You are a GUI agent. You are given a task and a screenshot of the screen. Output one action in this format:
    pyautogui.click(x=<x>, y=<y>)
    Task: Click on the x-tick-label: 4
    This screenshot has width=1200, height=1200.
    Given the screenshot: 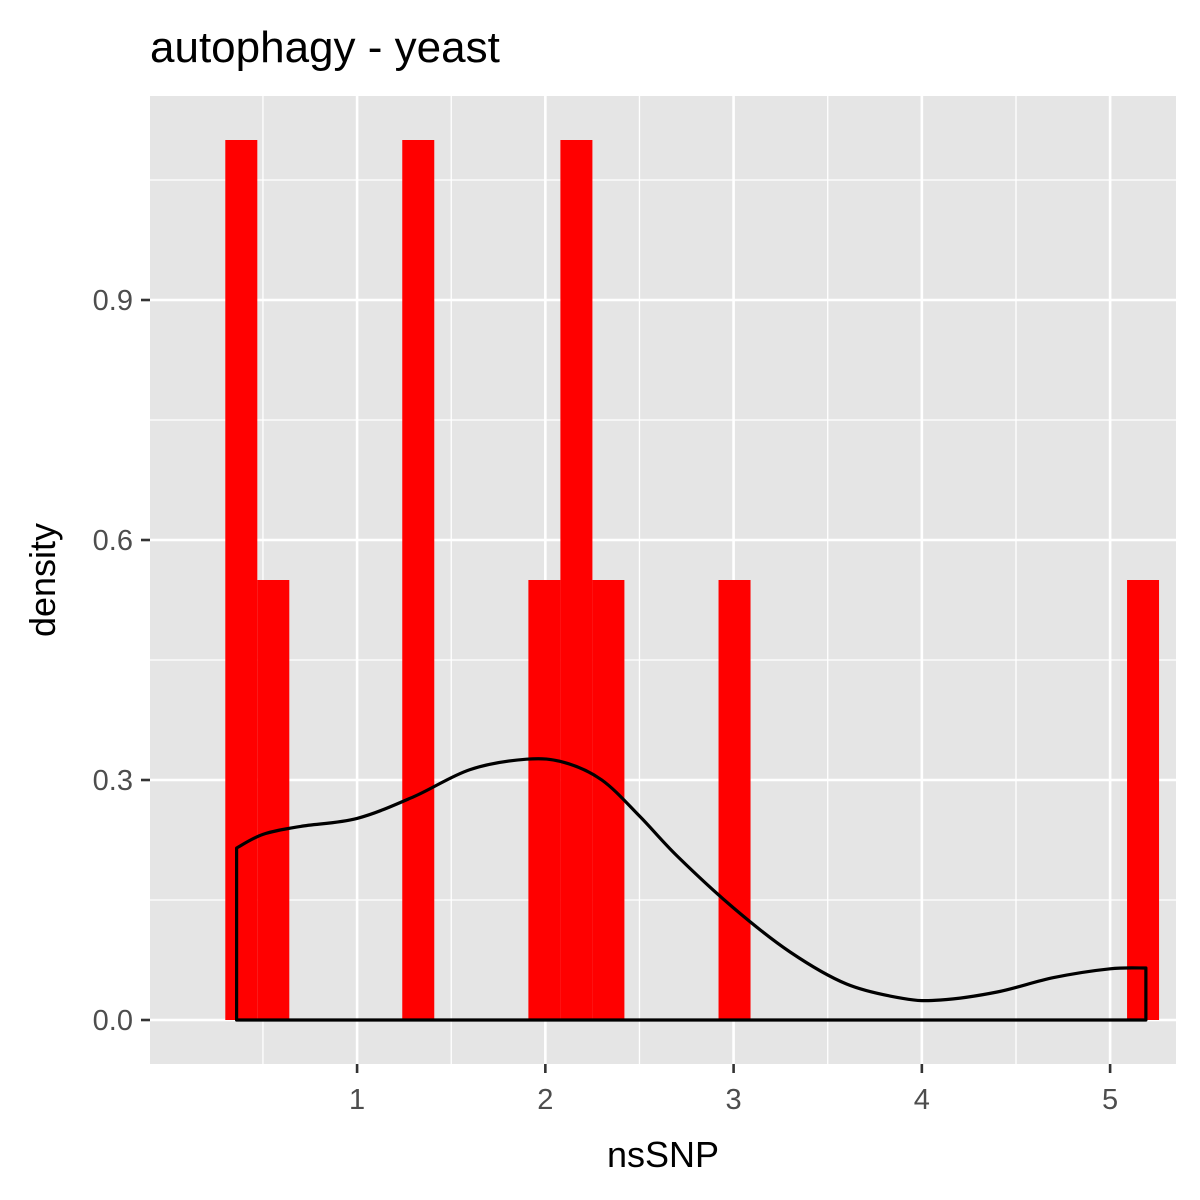 What is the action you would take?
    pyautogui.click(x=922, y=1100)
    